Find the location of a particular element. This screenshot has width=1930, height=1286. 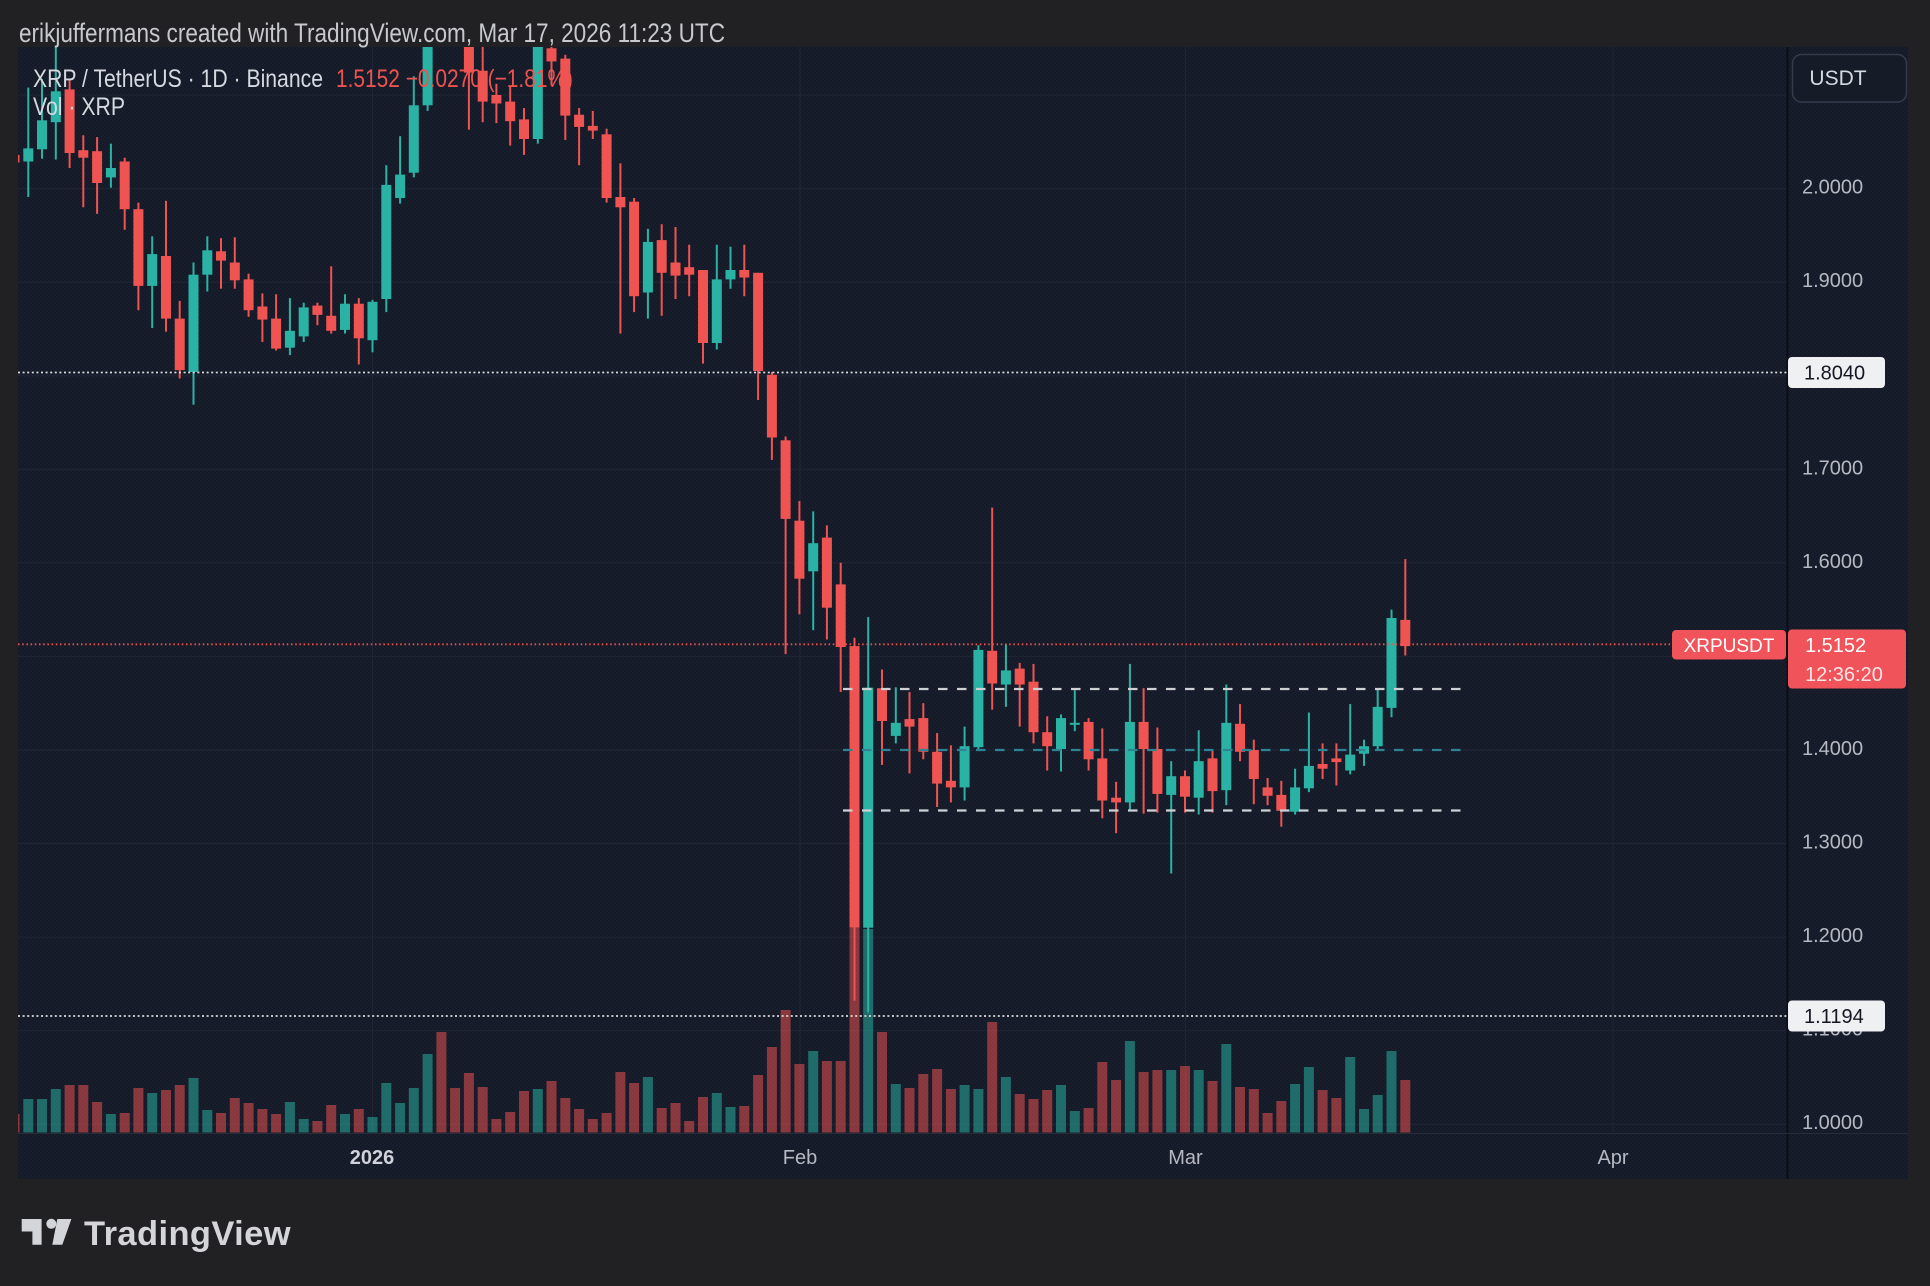

svg-text: 1.8040 is located at coordinates (1834, 374).